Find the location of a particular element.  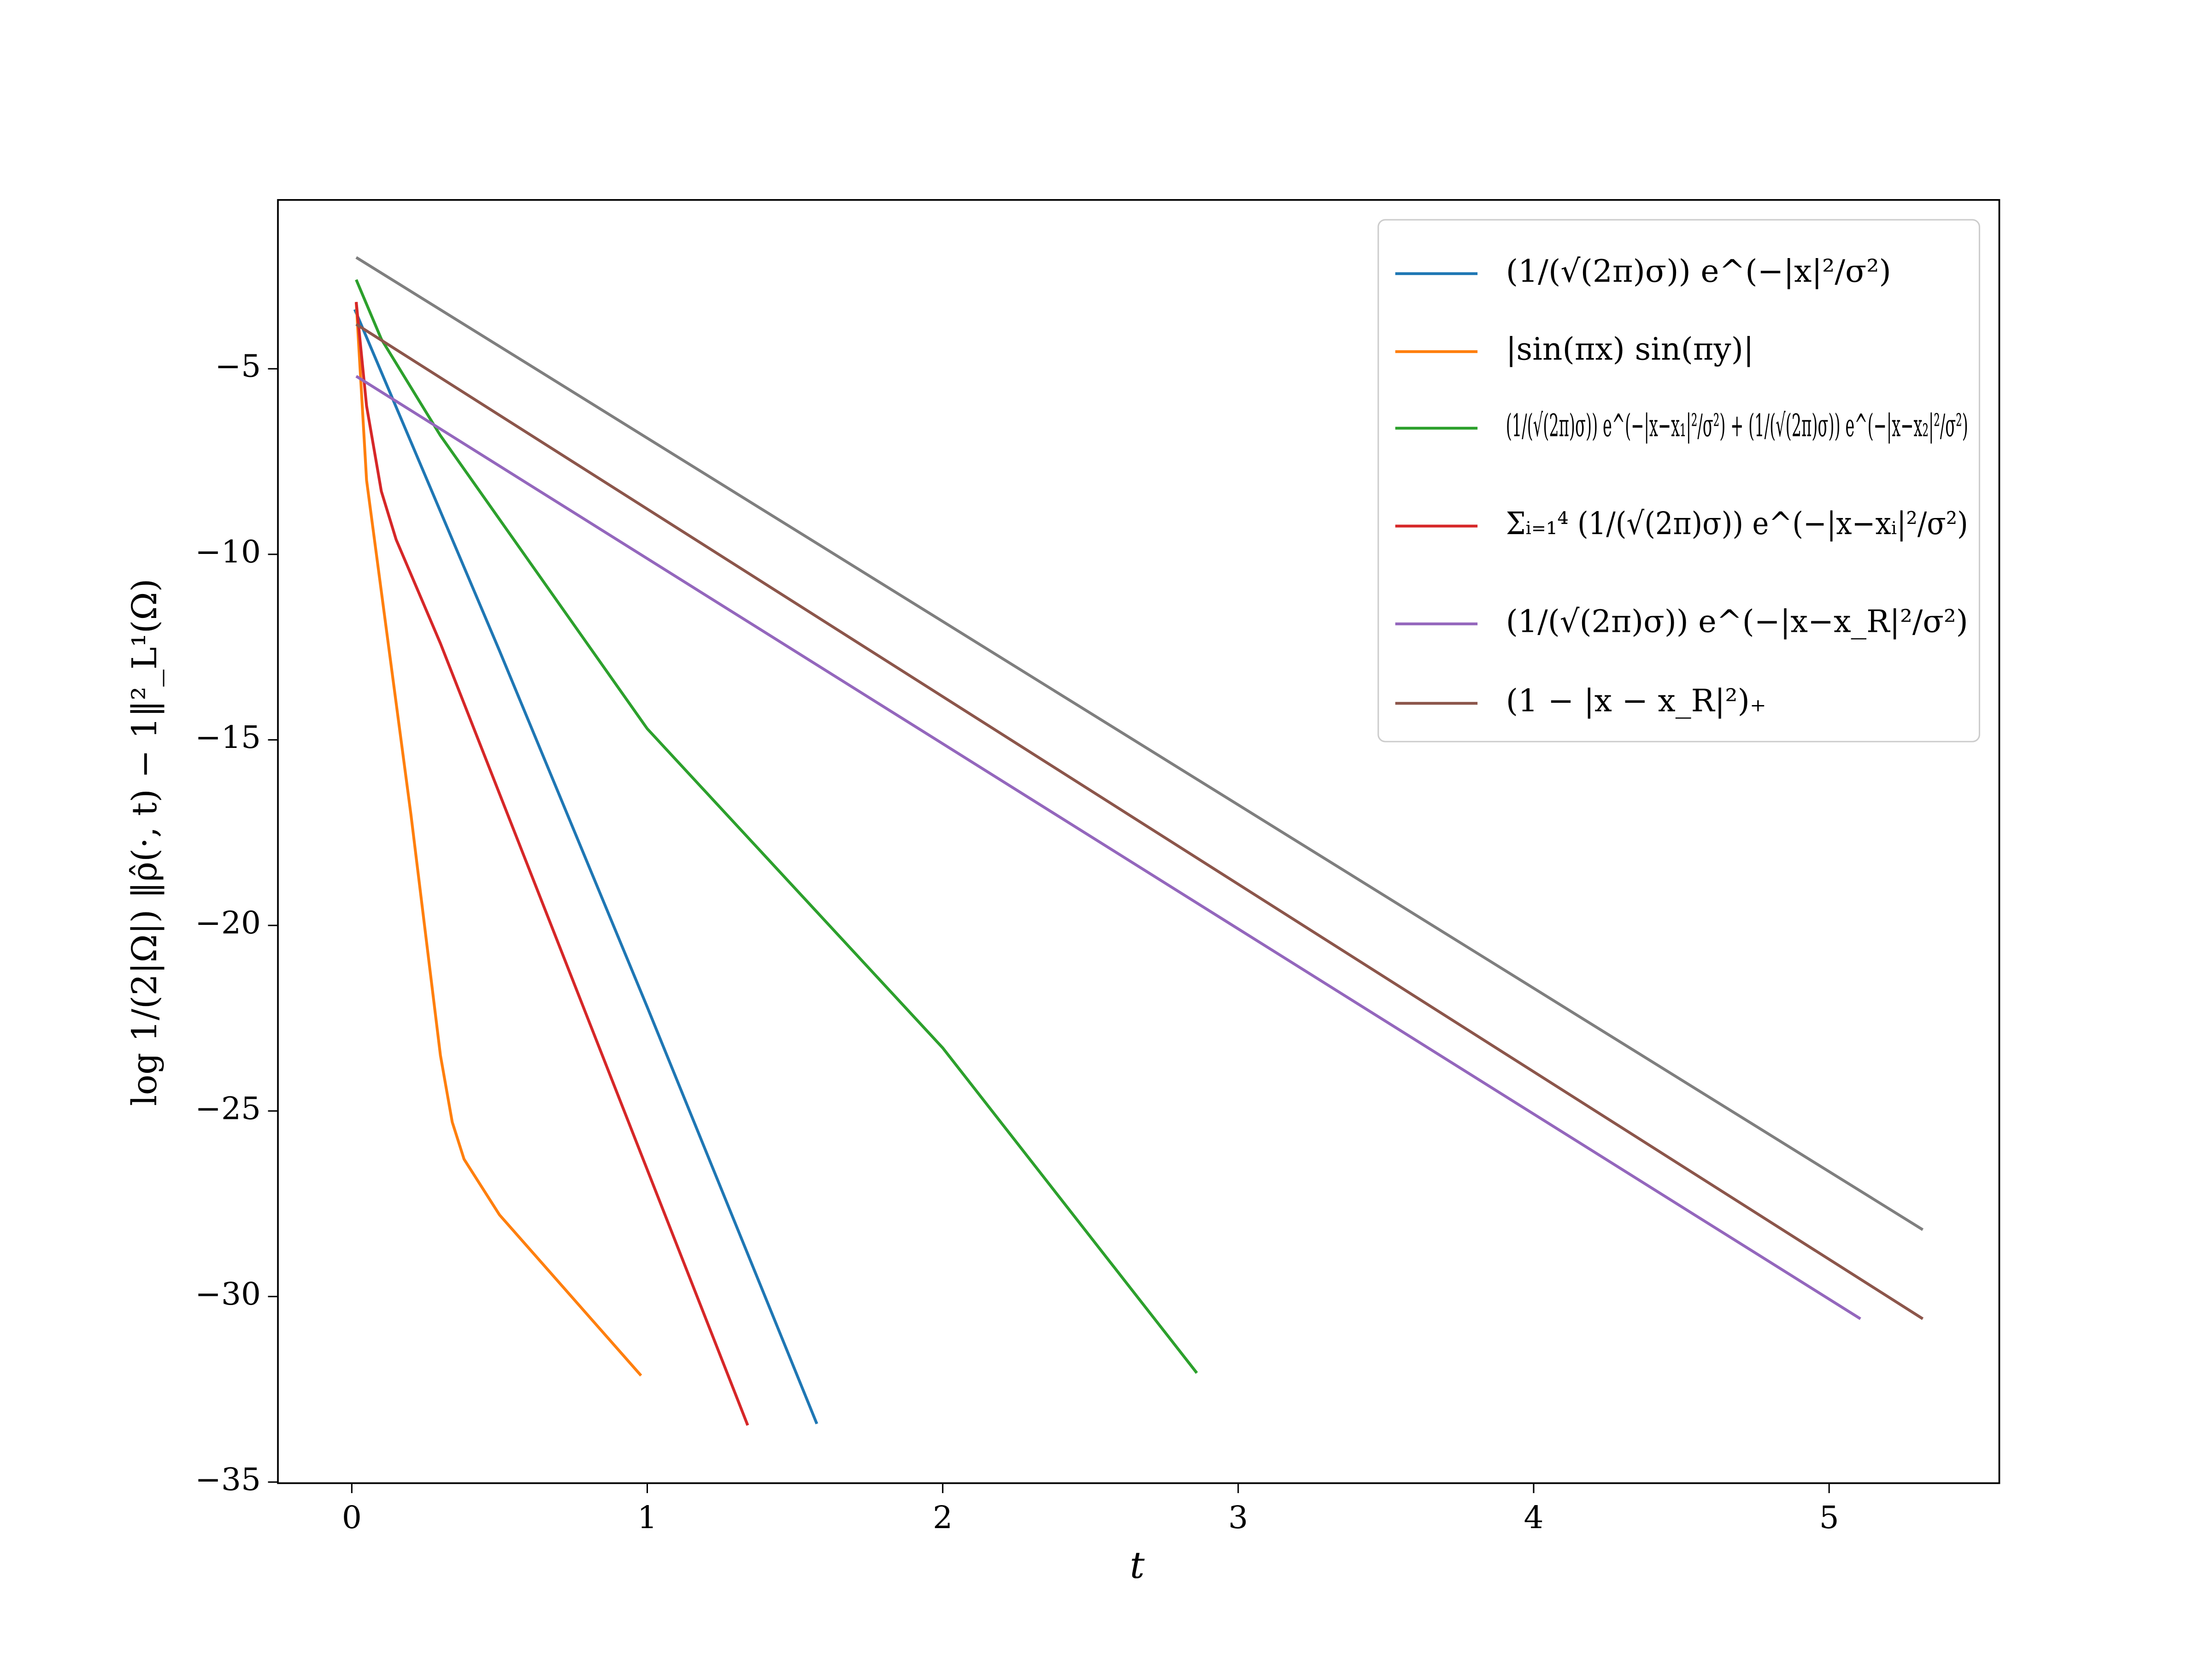

y-tick-label: −25 is located at coordinates (228, 1108).